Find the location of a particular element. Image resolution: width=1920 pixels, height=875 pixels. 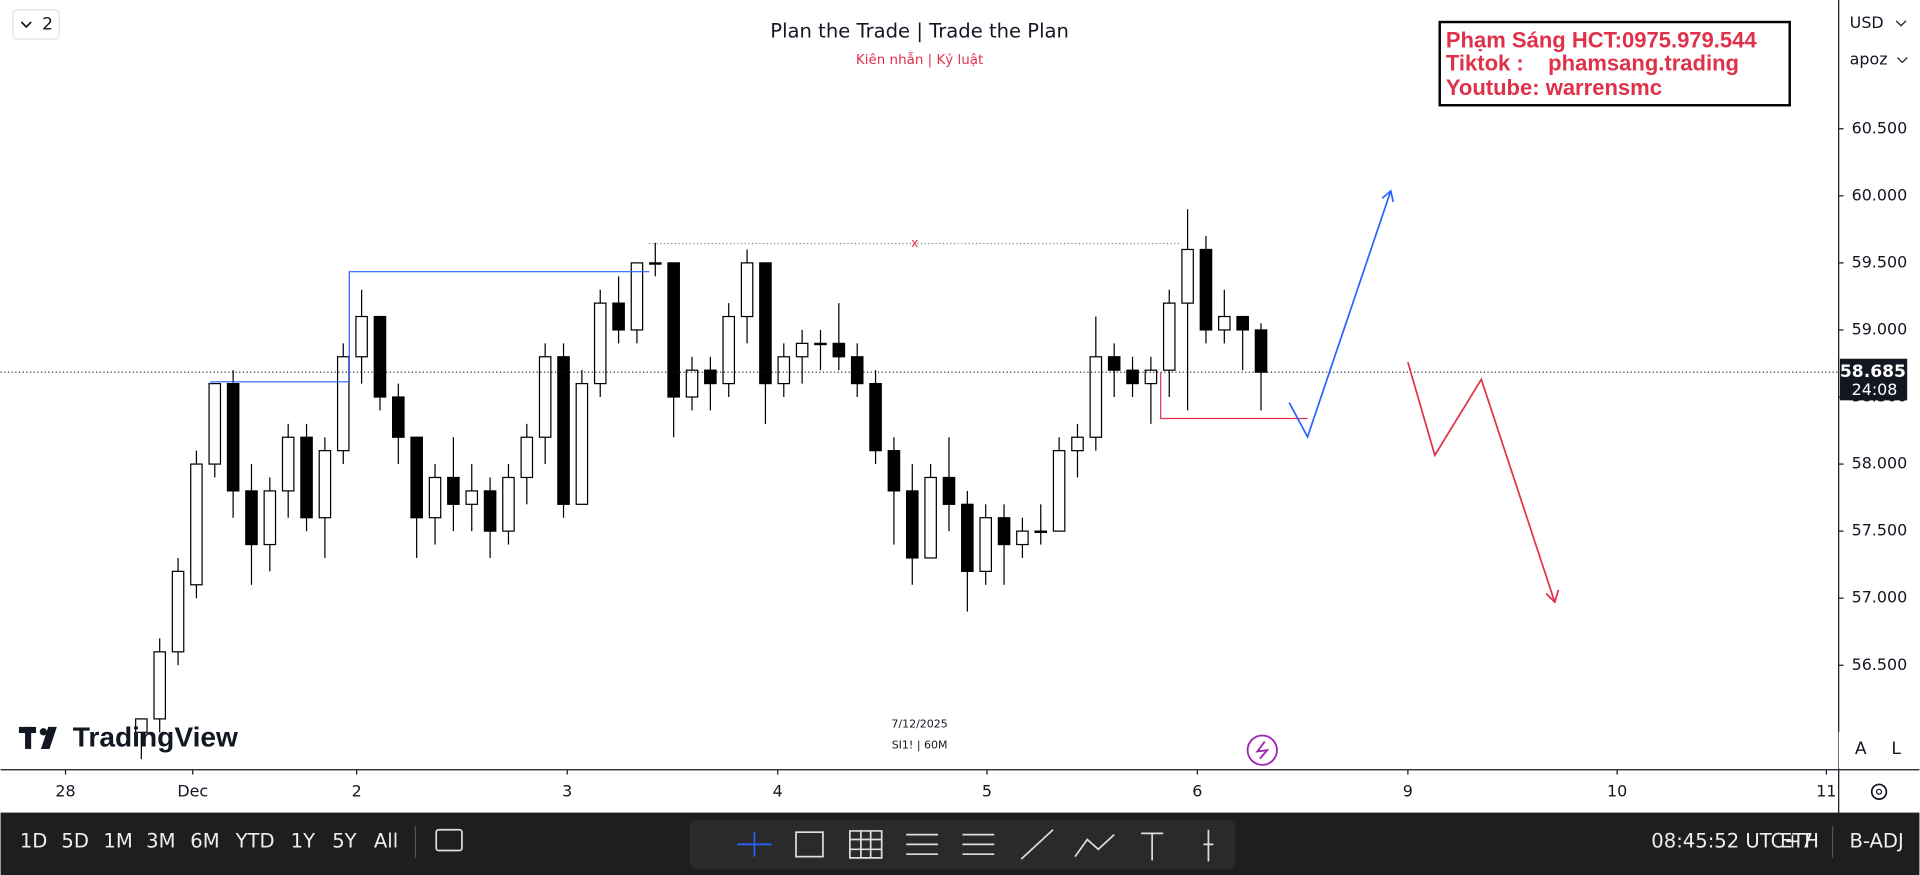

scale-button: L is located at coordinates (1896, 749).